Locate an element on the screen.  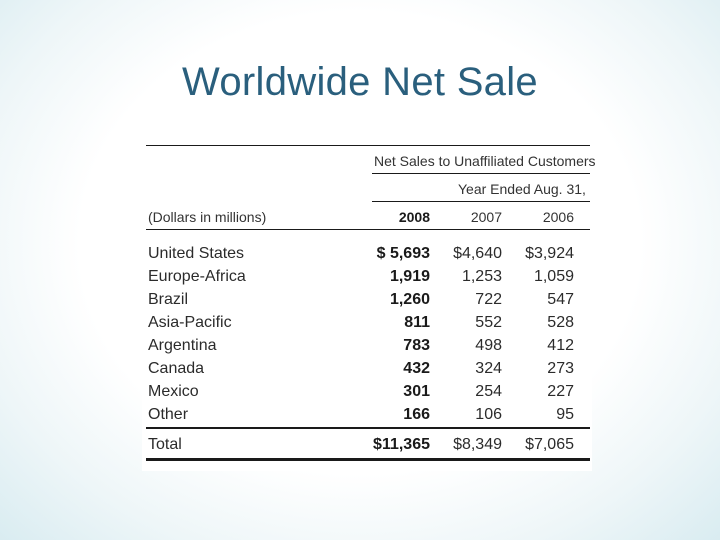
cell-2007: 552 is located at coordinates (488, 322).